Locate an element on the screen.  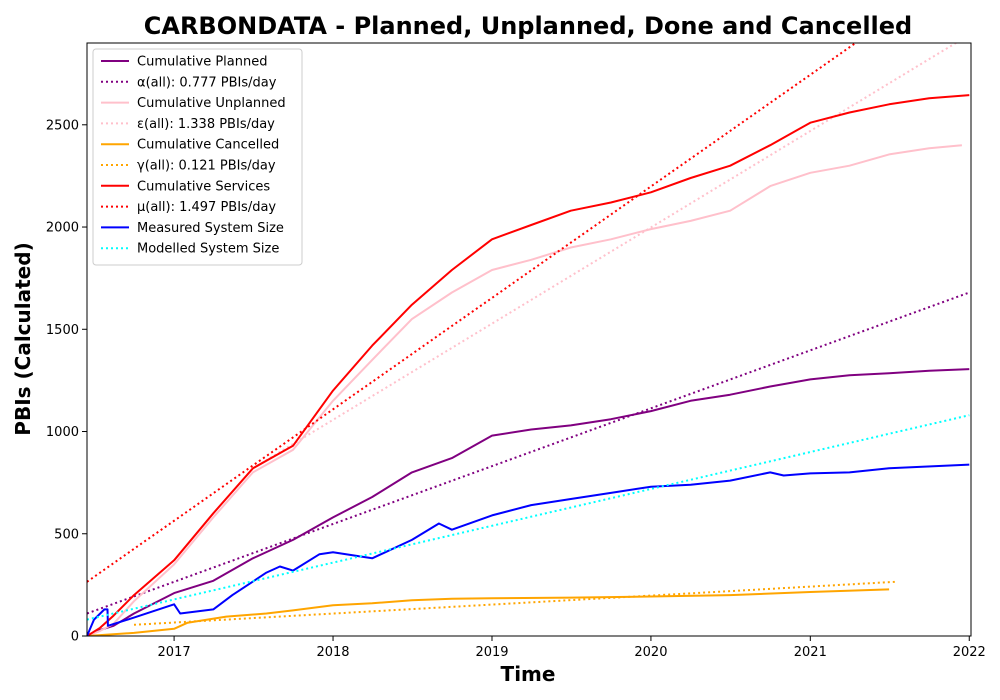
y-tick-label: 2000 is located at coordinates (62, 228).